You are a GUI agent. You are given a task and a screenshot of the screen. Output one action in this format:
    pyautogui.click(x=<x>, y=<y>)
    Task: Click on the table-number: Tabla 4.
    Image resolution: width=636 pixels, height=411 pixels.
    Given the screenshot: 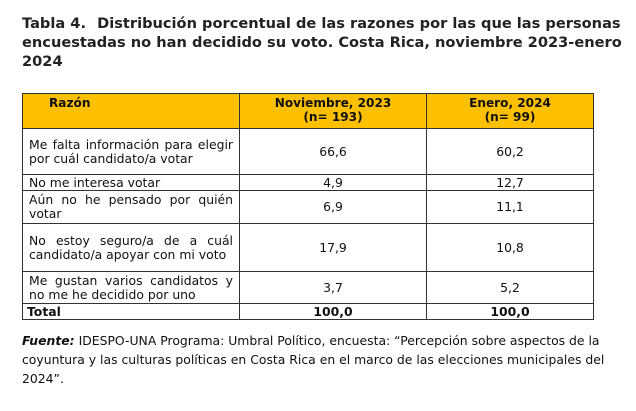 What is the action you would take?
    pyautogui.click(x=54, y=23)
    